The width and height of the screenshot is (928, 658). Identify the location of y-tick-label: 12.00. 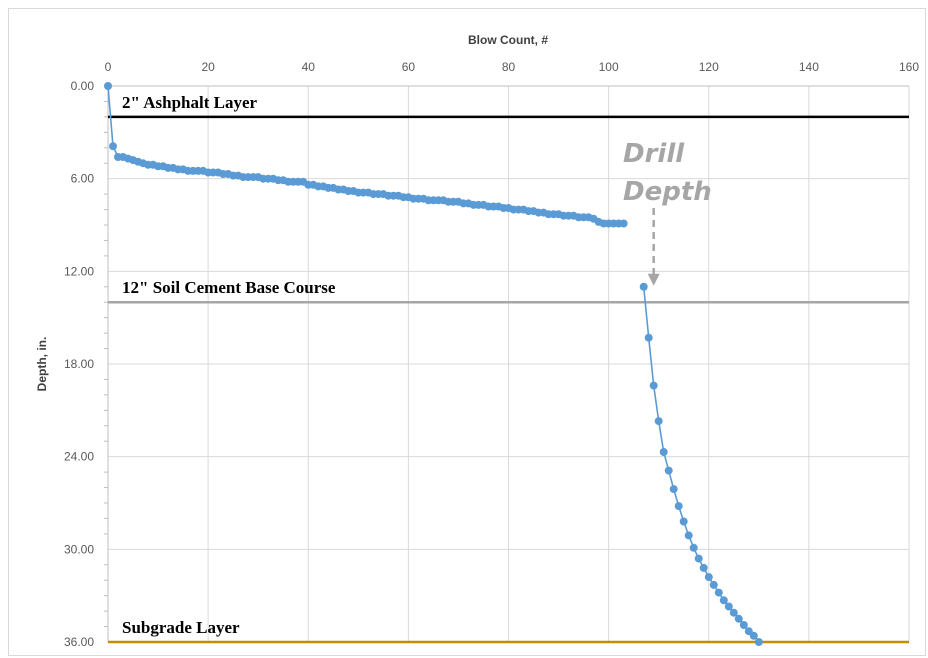
(79, 271).